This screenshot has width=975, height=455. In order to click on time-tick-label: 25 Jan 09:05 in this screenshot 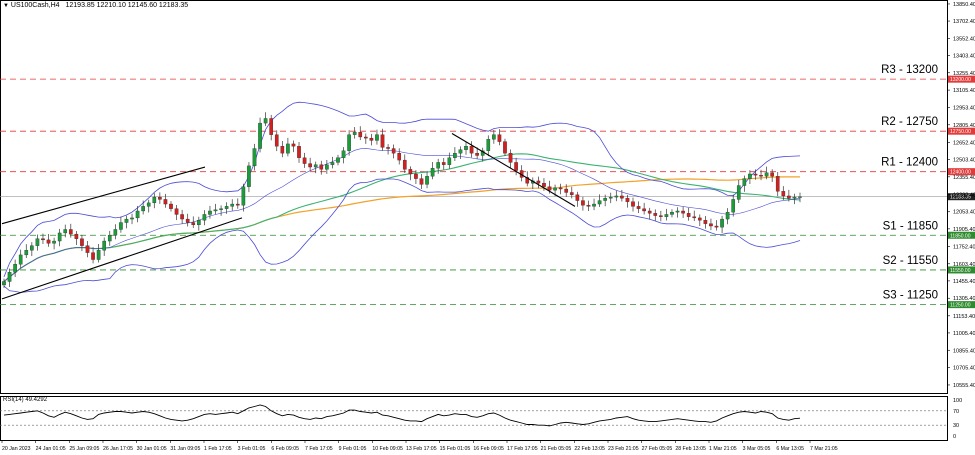, I will do `click(84, 449)`.